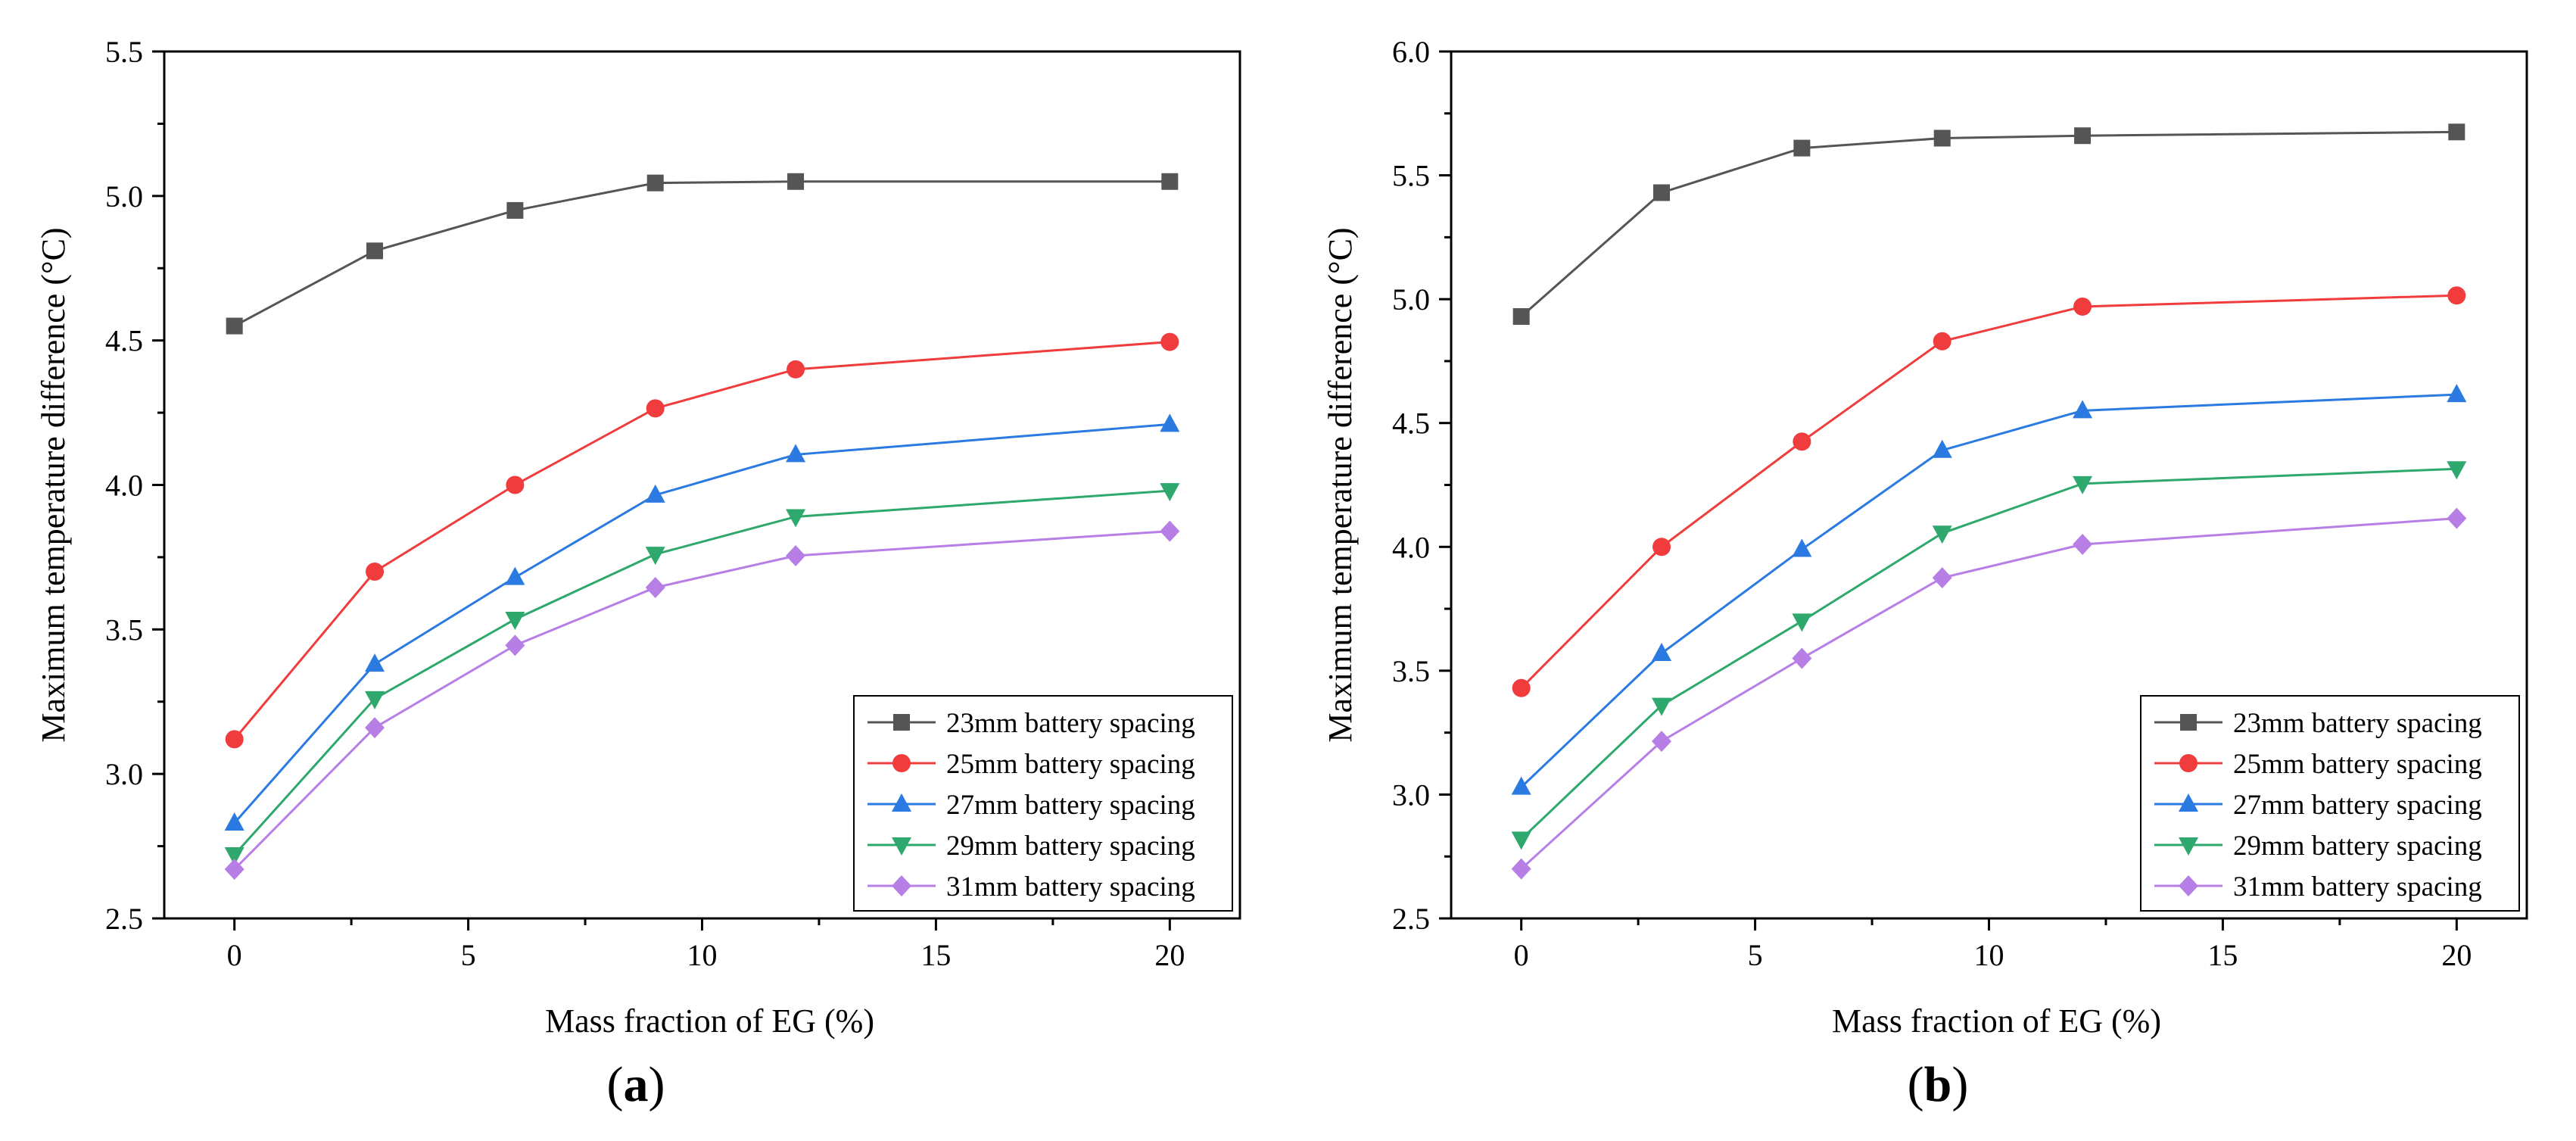  I want to click on caption-a: (a), so click(635, 1085).